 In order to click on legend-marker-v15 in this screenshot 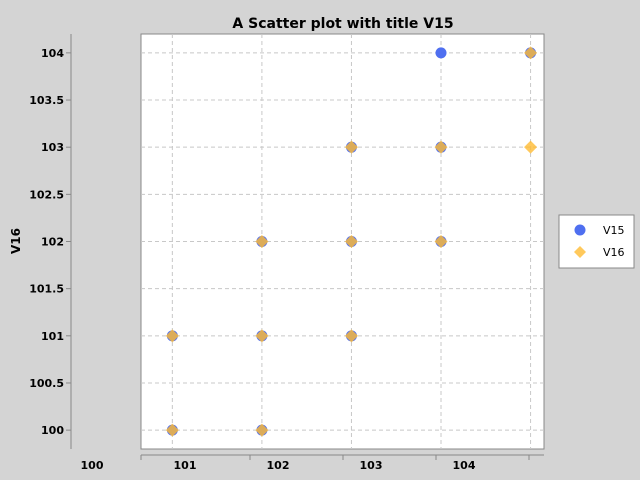, I will do `click(580, 230)`.